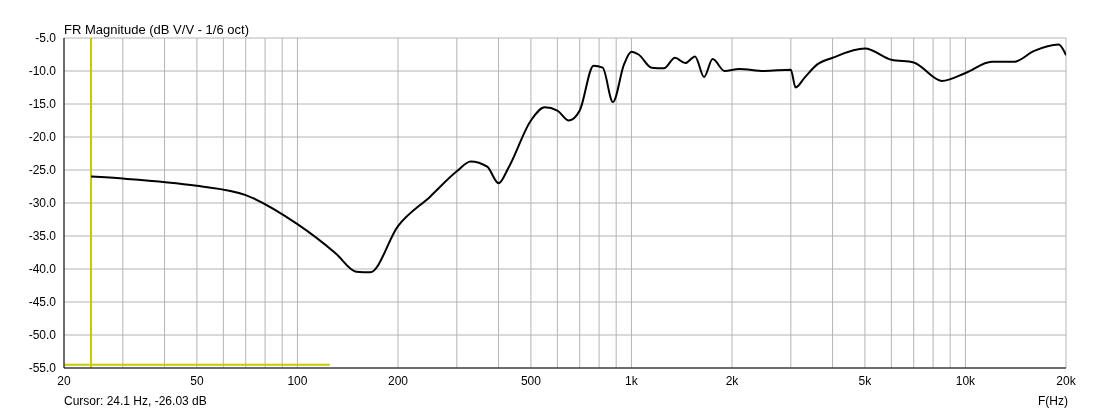 The width and height of the screenshot is (1113, 408). What do you see at coordinates (42, 368) in the screenshot?
I see `y-tick-label: -55.0` at bounding box center [42, 368].